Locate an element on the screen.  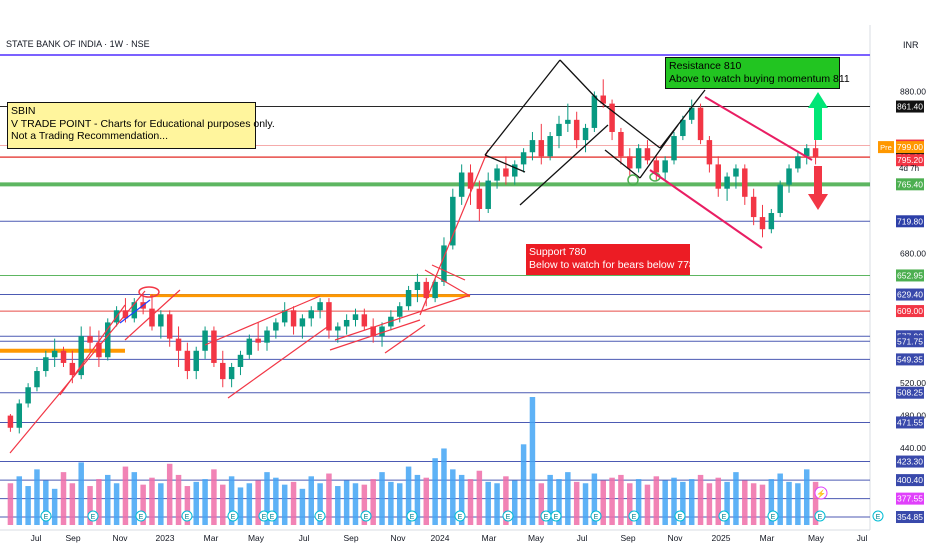
blue-trend-line is located at coordinates (135, 311).